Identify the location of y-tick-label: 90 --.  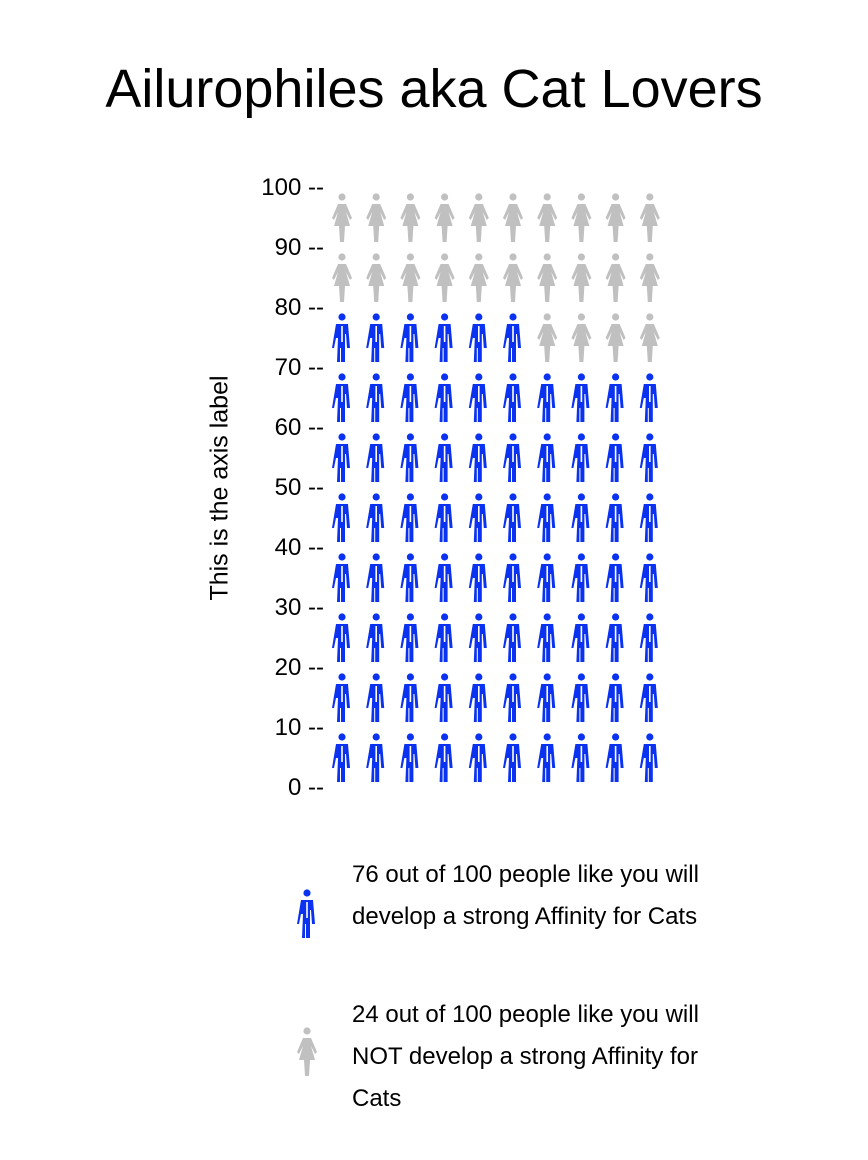
(299, 247).